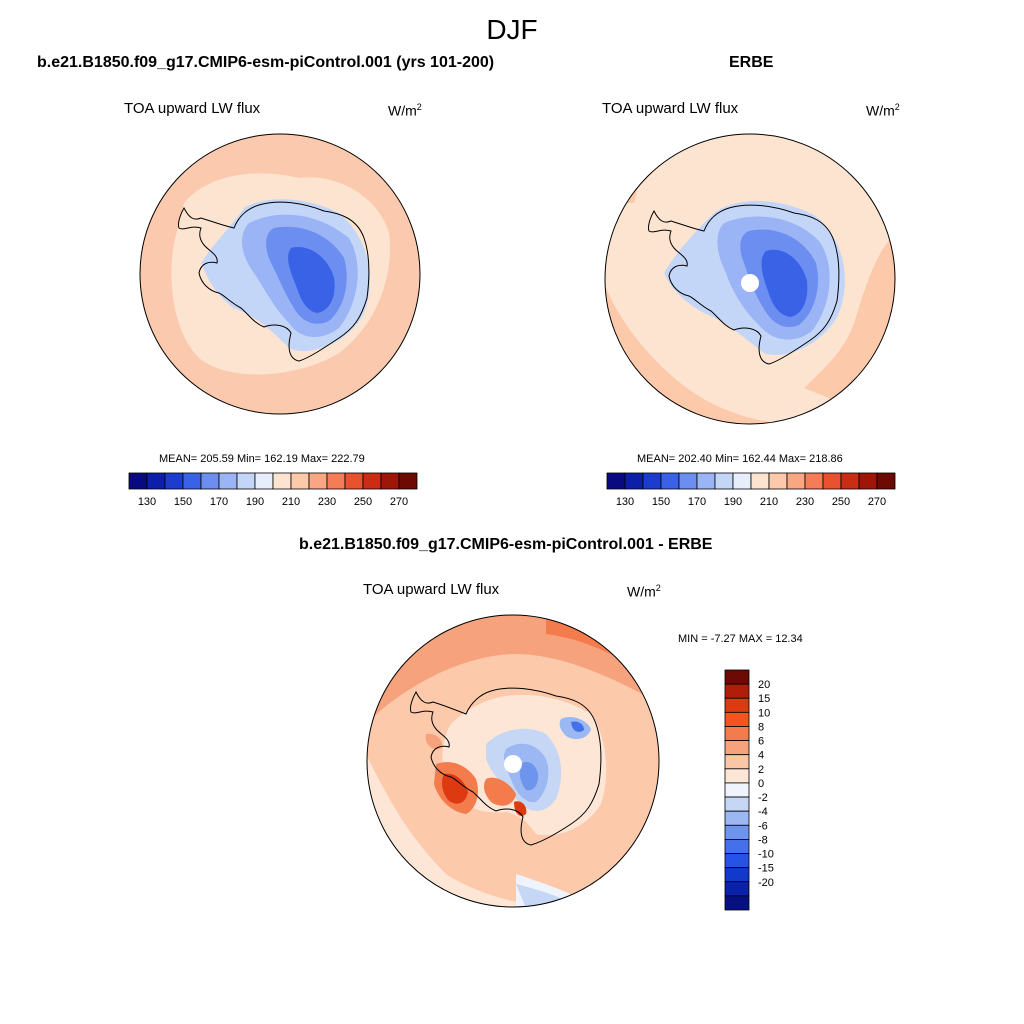  Describe the element at coordinates (766, 883) in the screenshot. I see `colorbar-tick-label: -20` at that location.